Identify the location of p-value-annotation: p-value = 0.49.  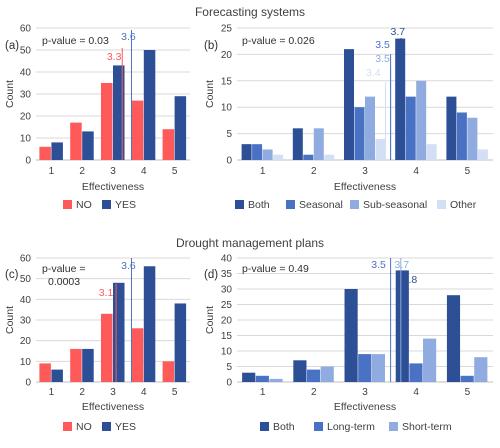
(275, 269).